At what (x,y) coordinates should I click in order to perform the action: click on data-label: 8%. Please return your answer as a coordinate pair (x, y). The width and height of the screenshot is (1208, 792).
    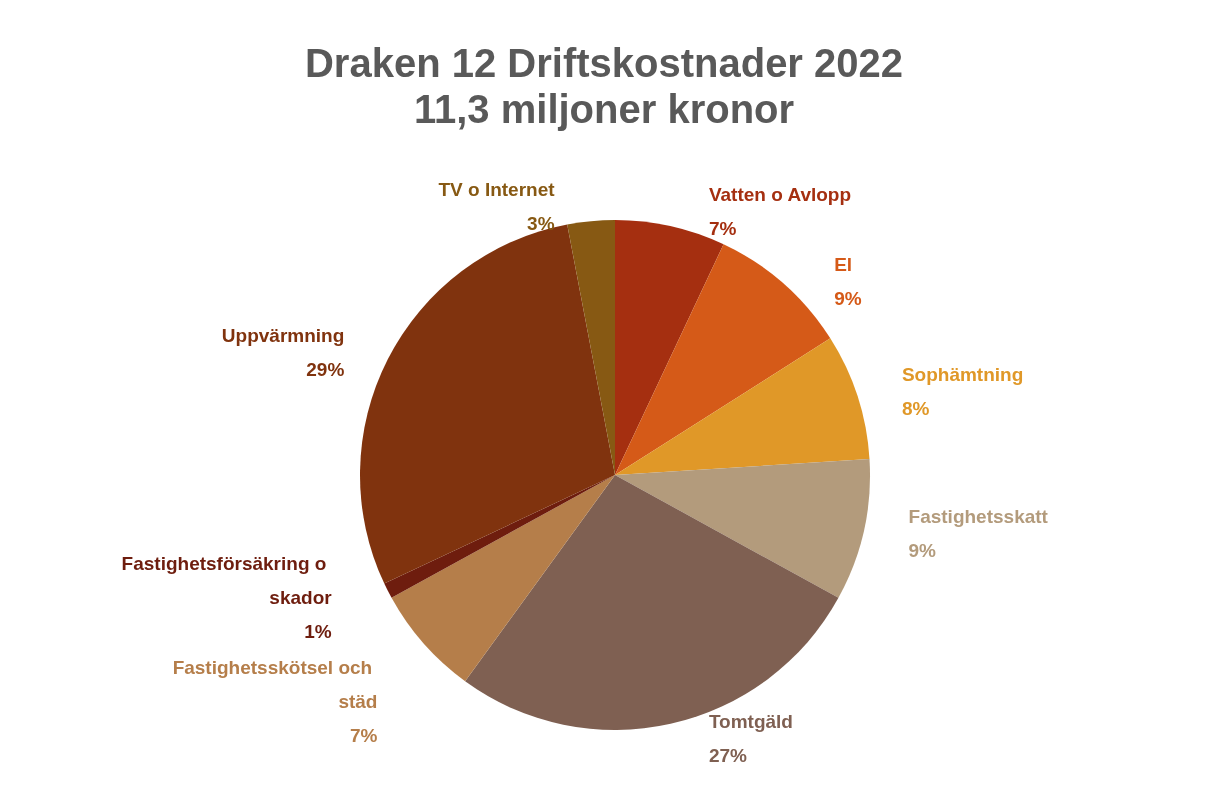
    Looking at the image, I should click on (915, 409).